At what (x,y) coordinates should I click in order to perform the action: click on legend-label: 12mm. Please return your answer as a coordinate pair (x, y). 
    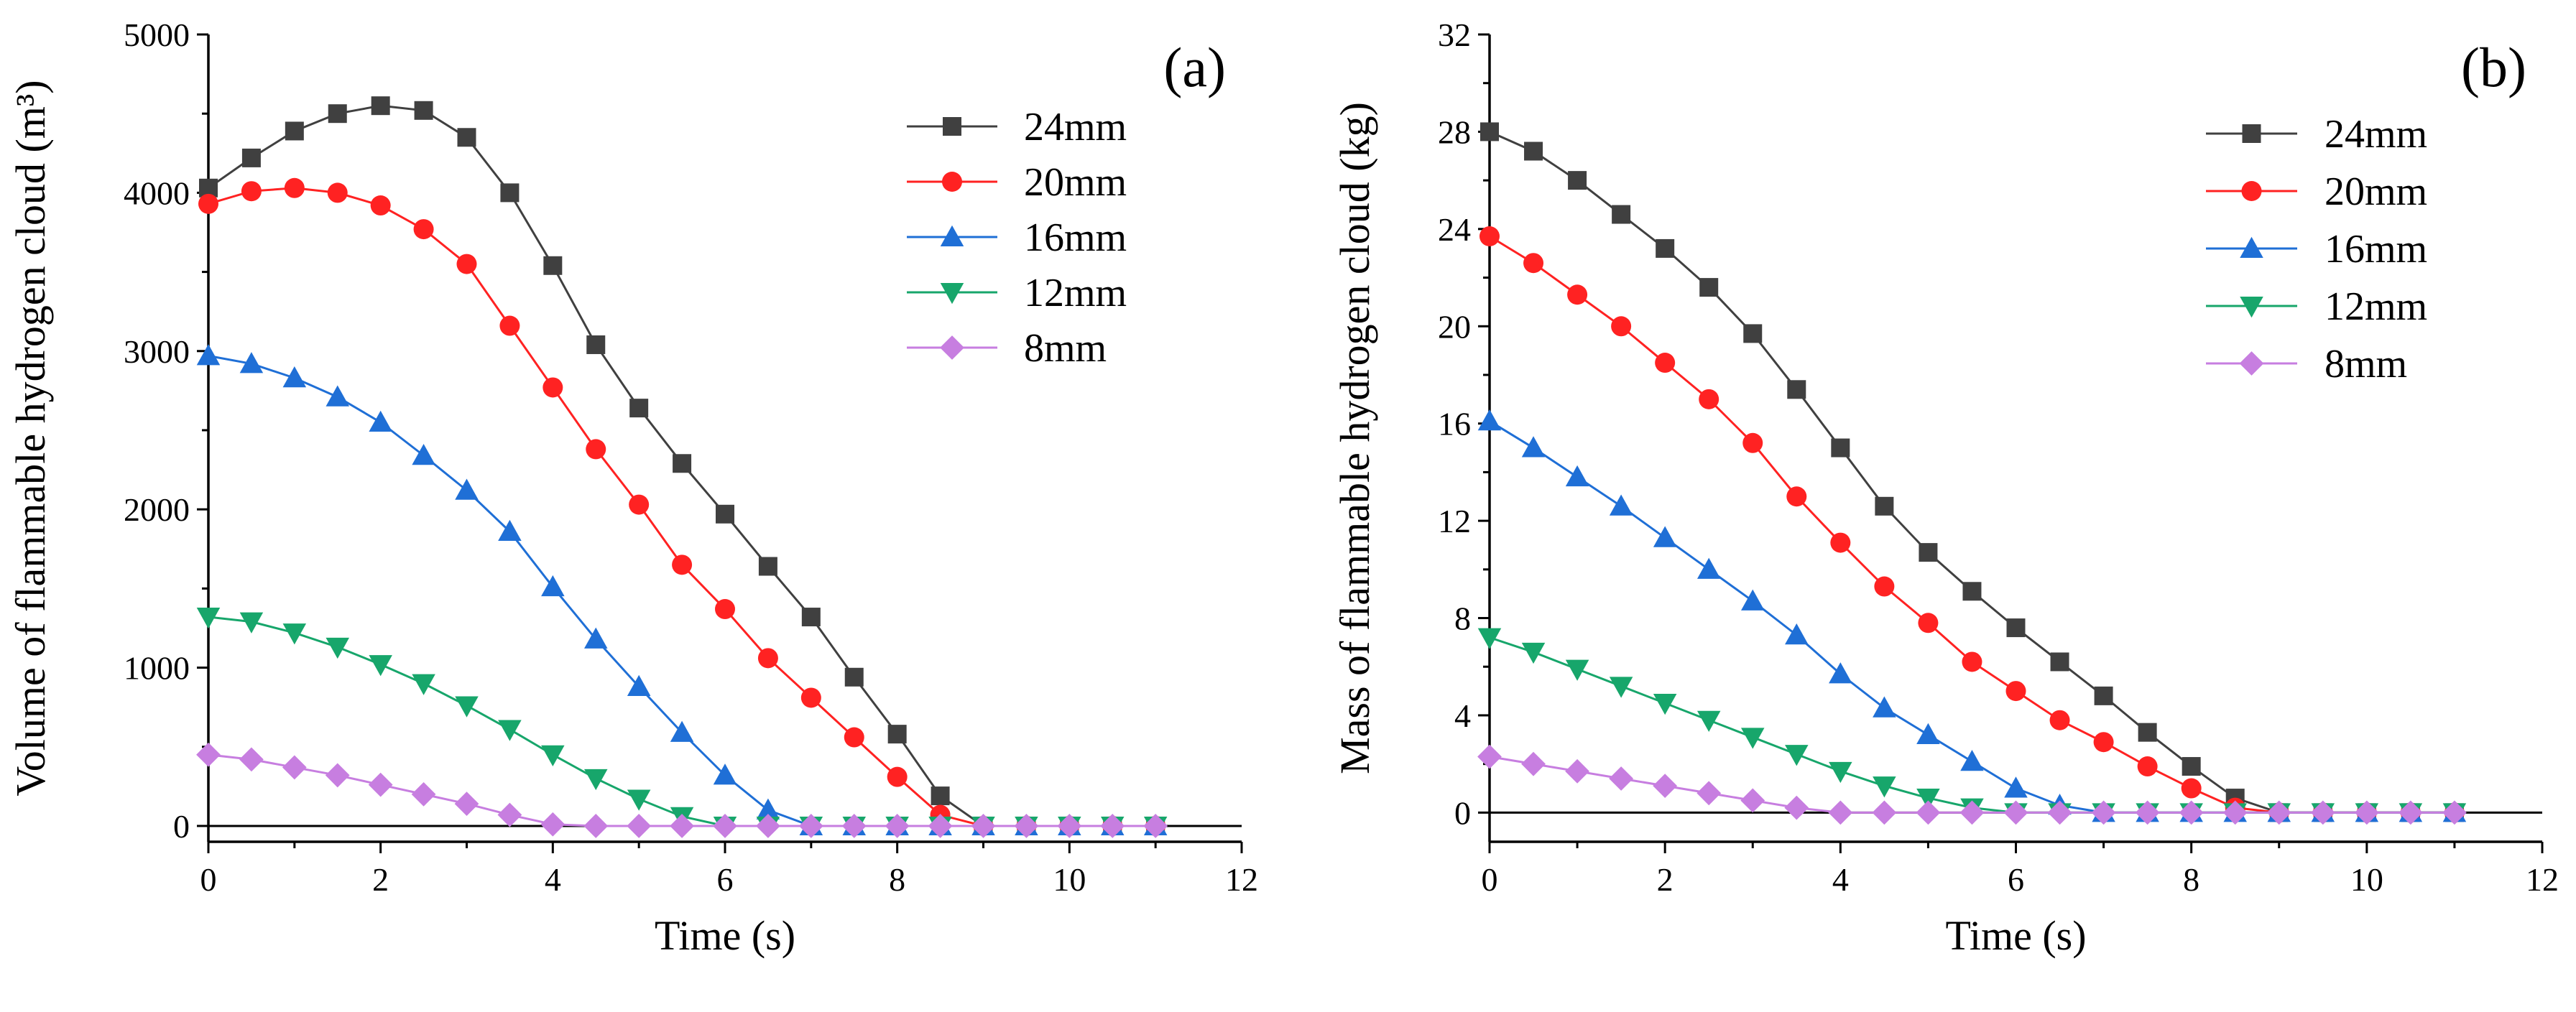
    Looking at the image, I should click on (1075, 293).